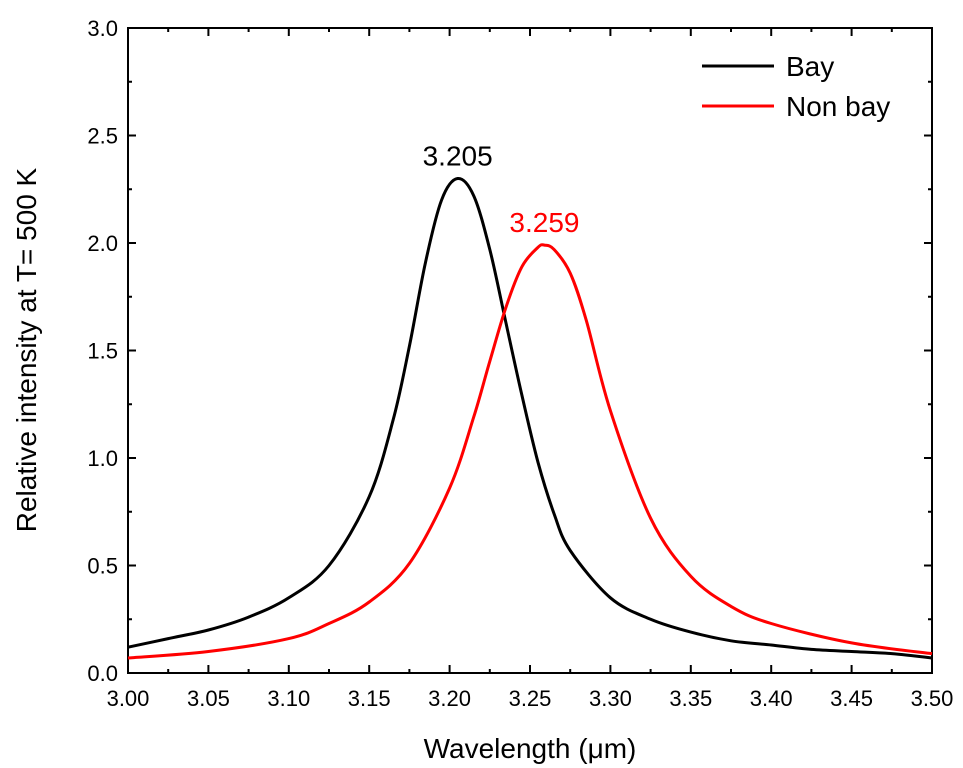  What do you see at coordinates (102, 458) in the screenshot?
I see `y-tick-label: 1.0` at bounding box center [102, 458].